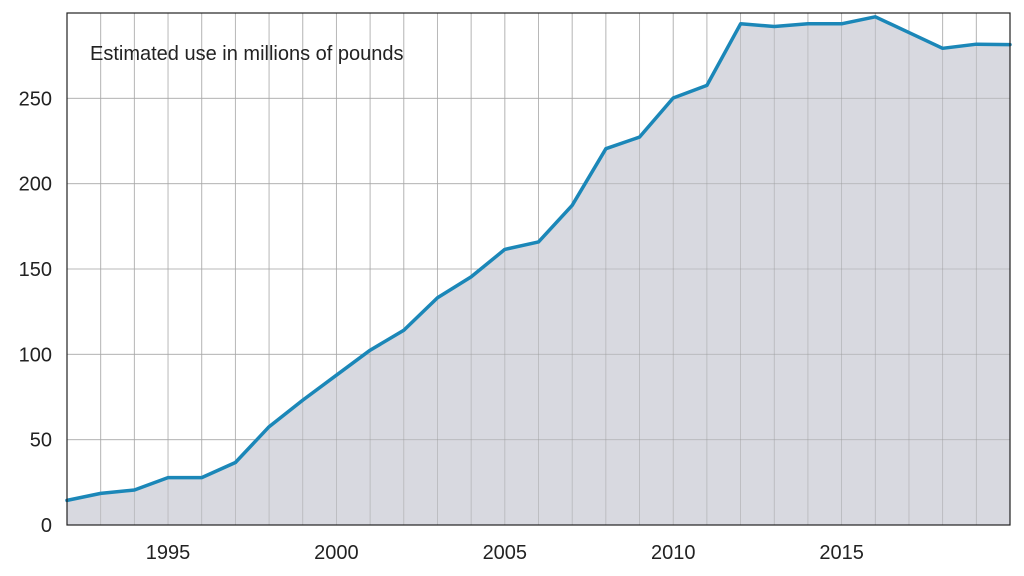  I want to click on x-tick-label: 2005, so click(505, 553).